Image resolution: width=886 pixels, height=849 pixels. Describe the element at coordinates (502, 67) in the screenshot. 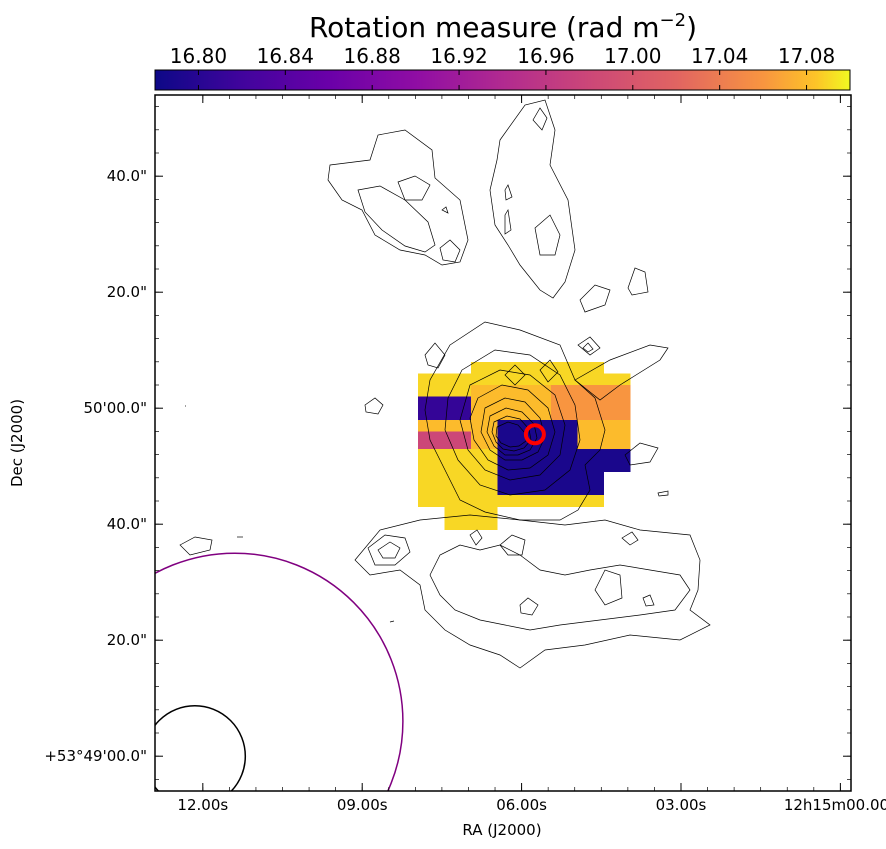

I see `colorbar-ticks: 16.80 16.84 16.88 16.92 16.96 17.00 17.04 17.08` at that location.